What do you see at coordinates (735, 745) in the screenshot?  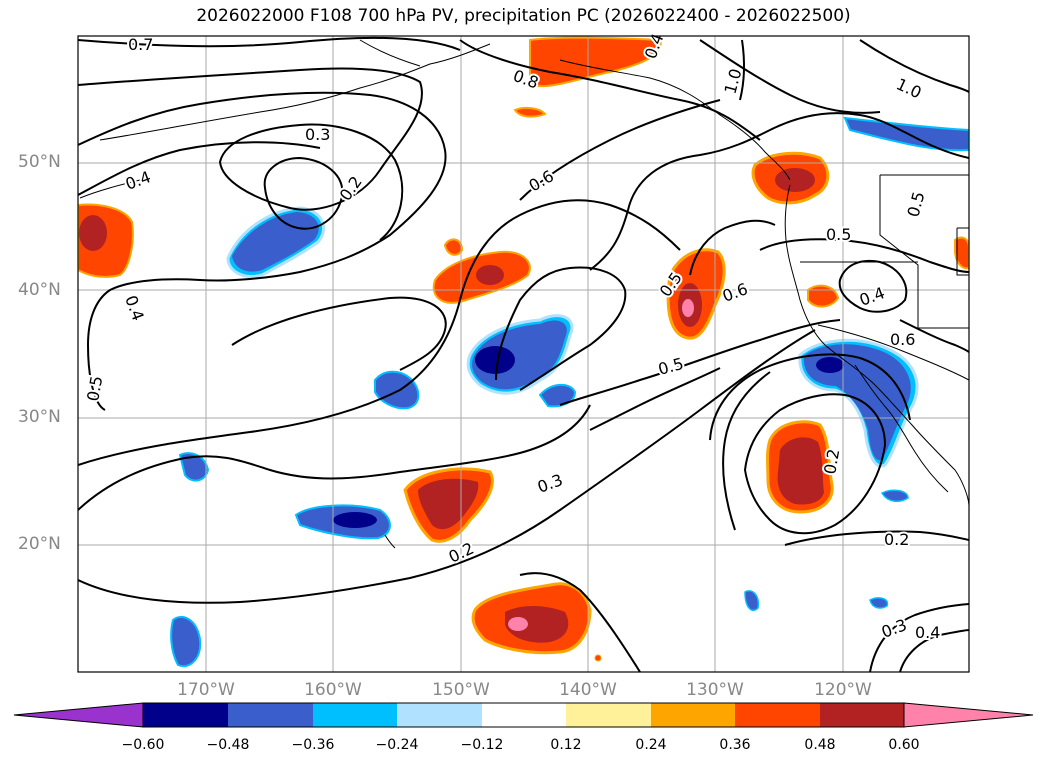 I see `colorbar-tick-label: 0.36` at bounding box center [735, 745].